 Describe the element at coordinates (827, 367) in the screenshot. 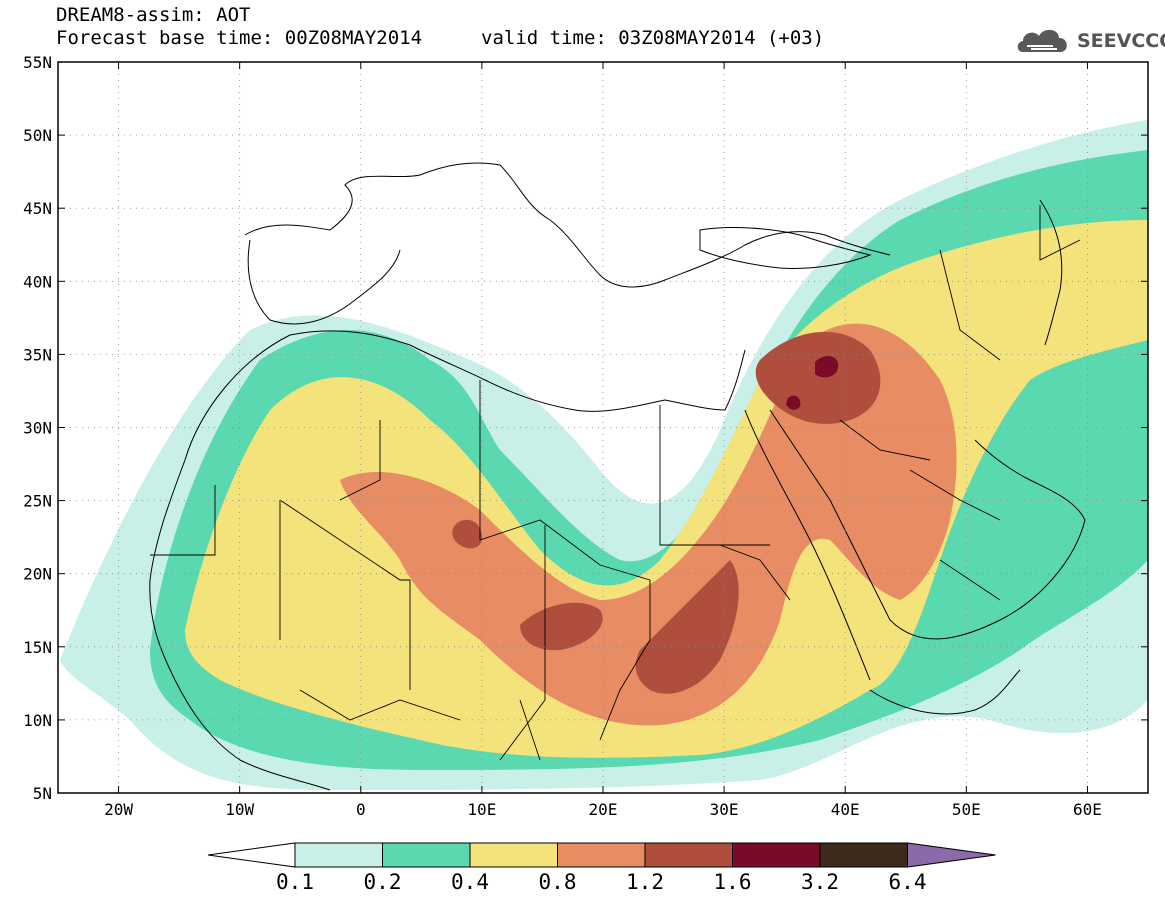

I see `aot-contour-1.6` at that location.